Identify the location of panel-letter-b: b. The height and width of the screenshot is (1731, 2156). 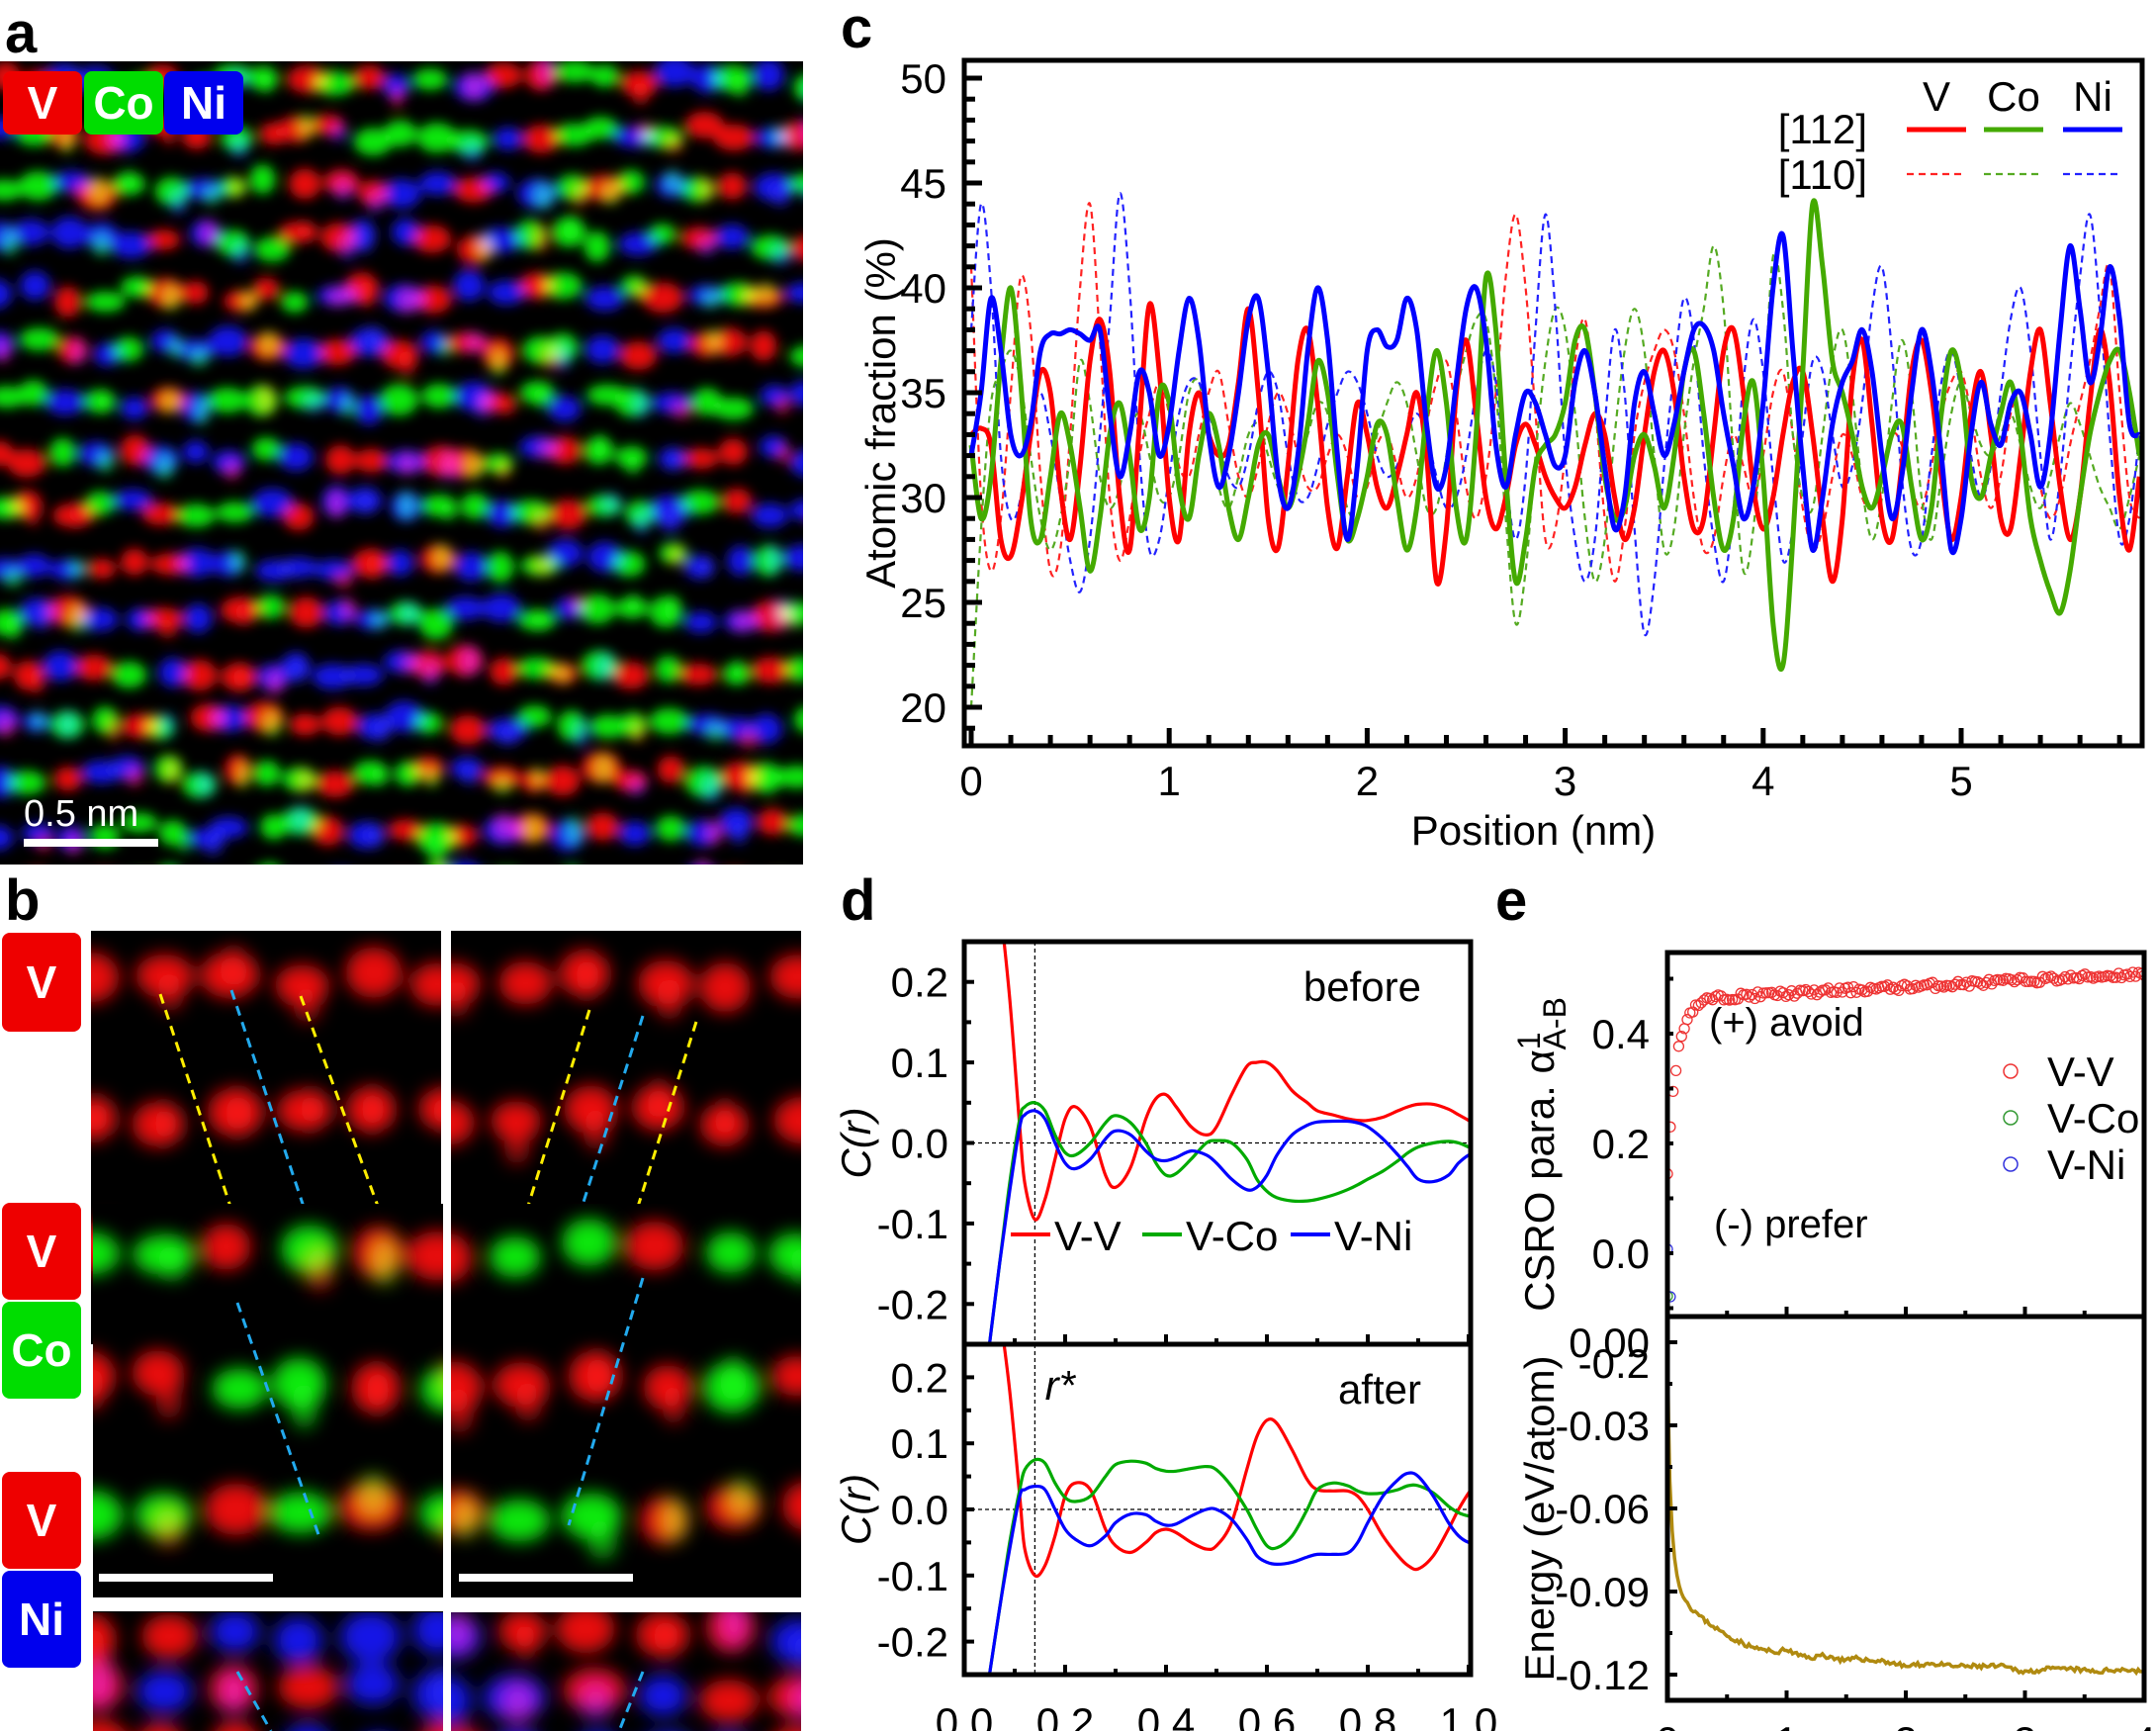
(23, 900).